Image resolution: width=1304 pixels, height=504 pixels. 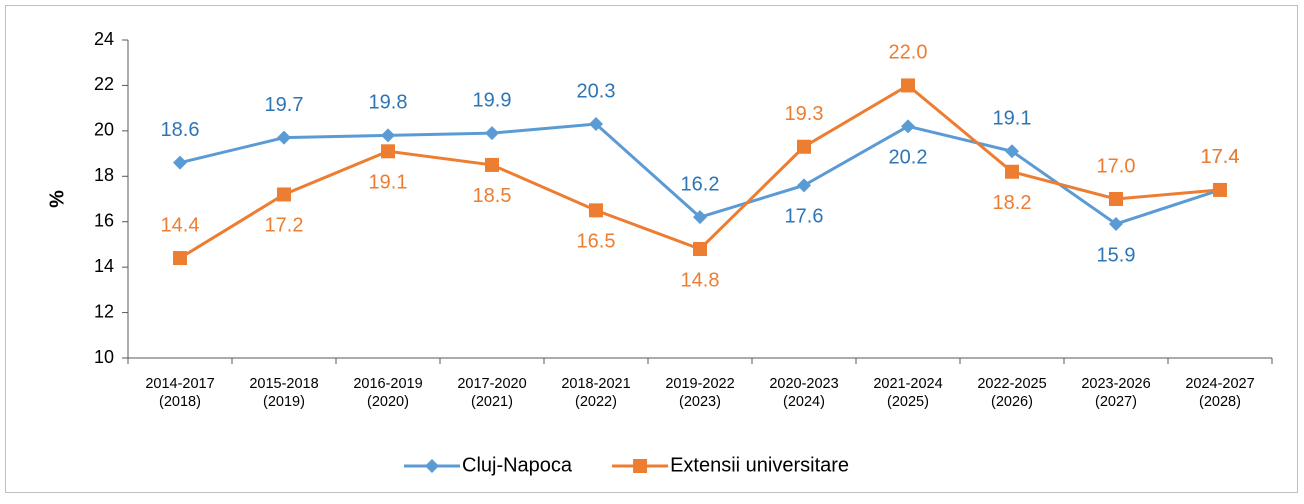 What do you see at coordinates (180, 225) in the screenshot?
I see `data-label: 14.4` at bounding box center [180, 225].